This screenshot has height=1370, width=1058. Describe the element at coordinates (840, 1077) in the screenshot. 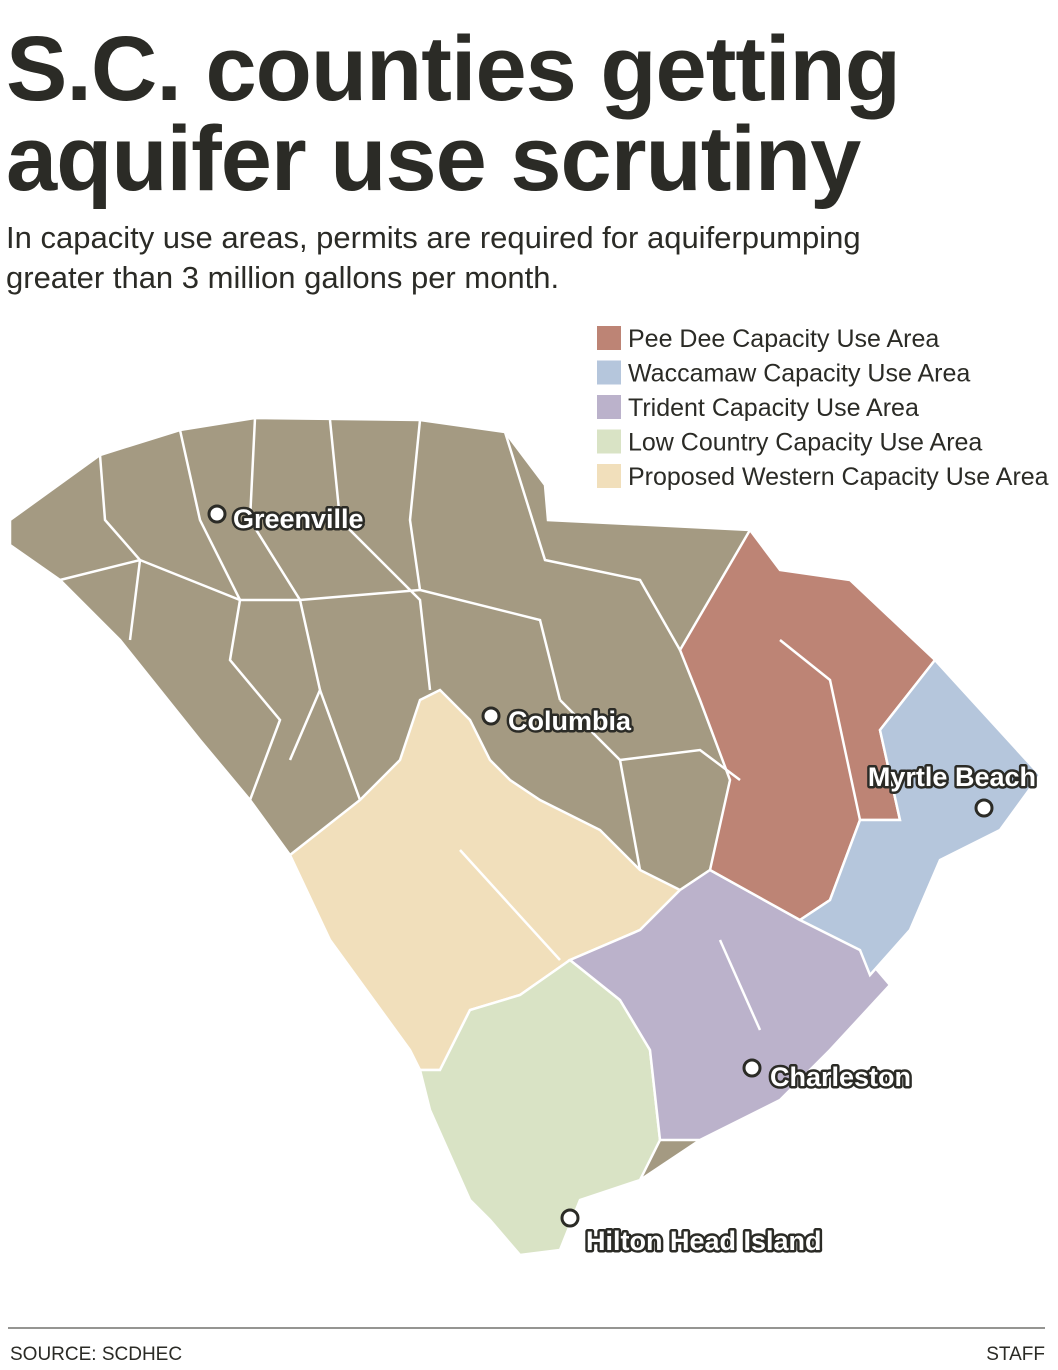

I see `city-label: Charleston` at that location.